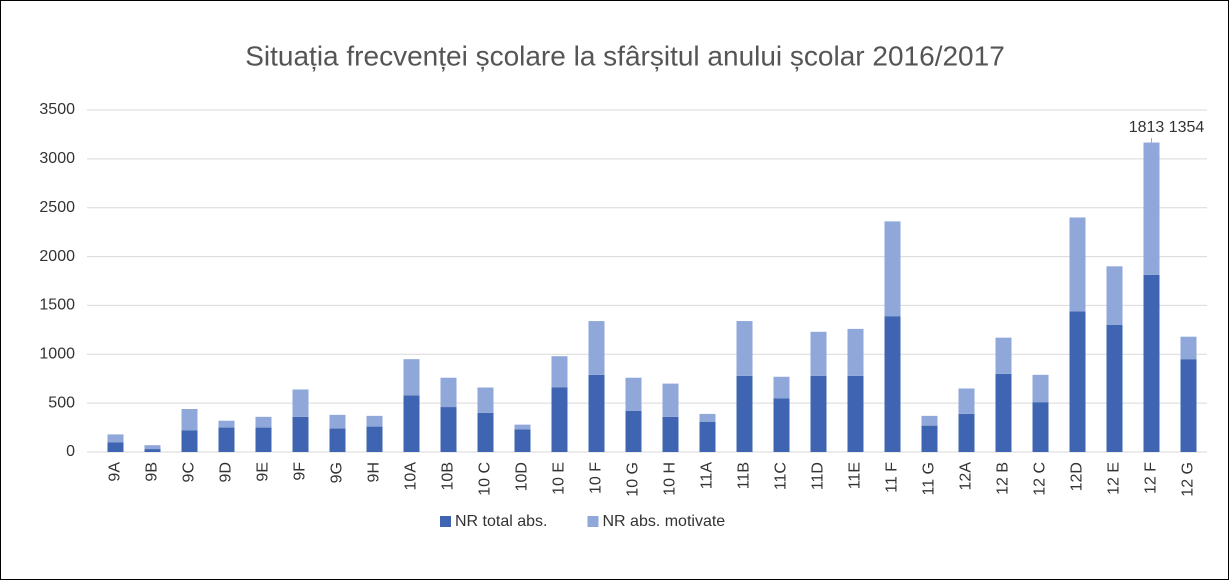  I want to click on x-tick-label: 11E, so click(855, 475).